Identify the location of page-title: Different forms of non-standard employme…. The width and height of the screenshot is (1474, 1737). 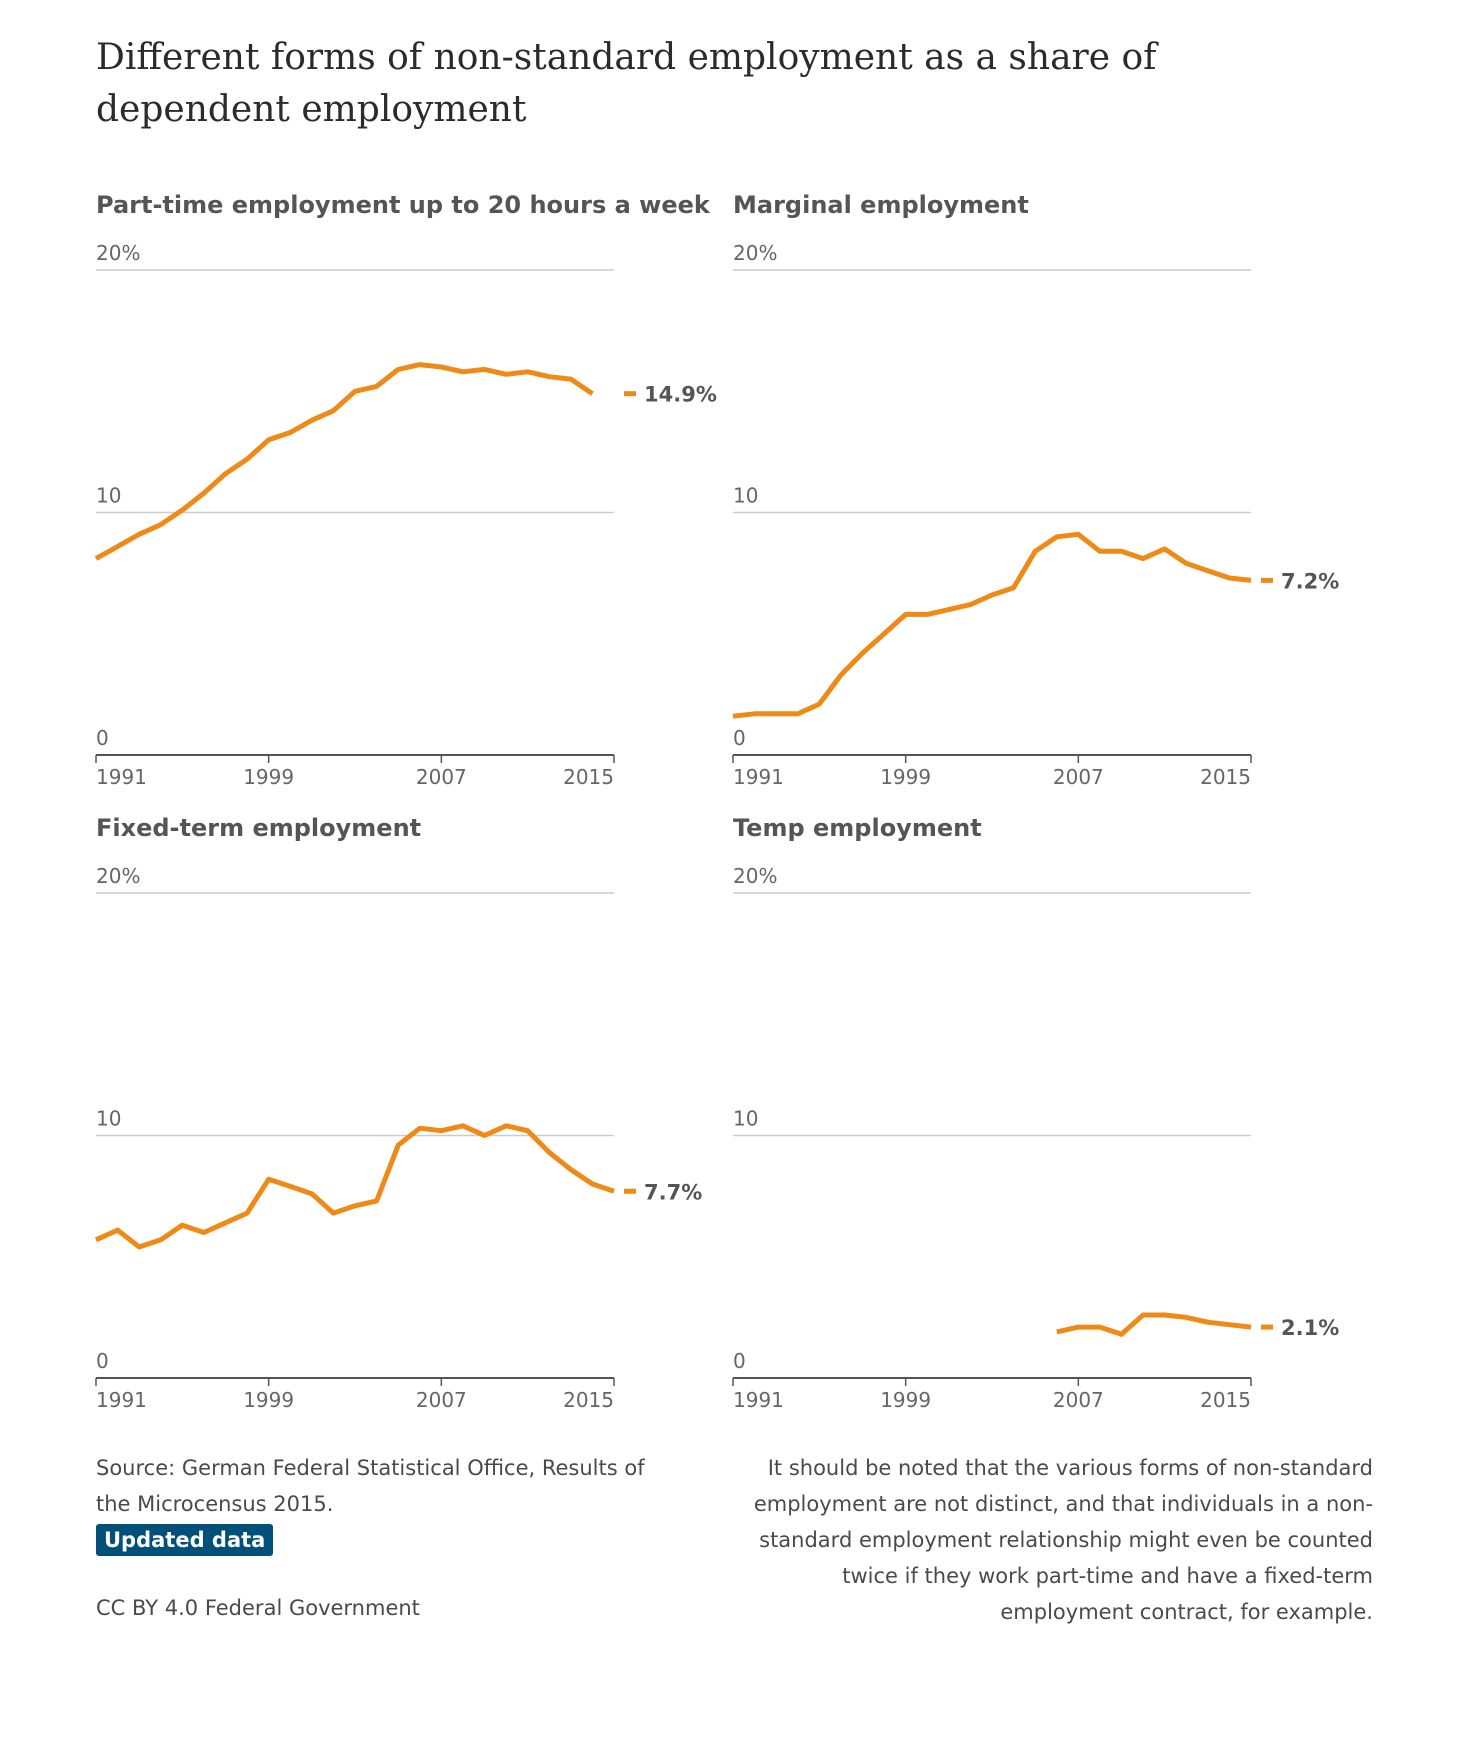
(626, 83).